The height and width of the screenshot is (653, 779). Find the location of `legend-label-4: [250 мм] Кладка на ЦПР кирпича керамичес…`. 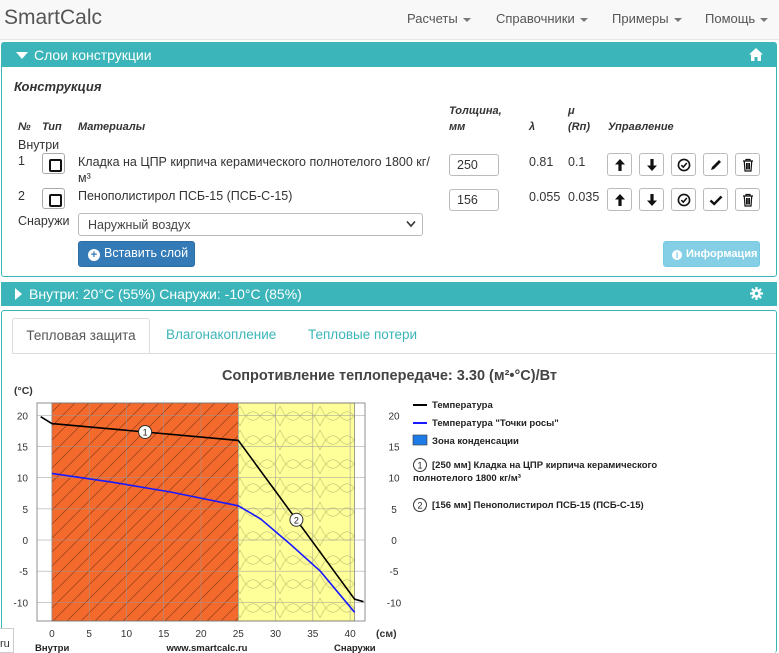

legend-label-4: [250 мм] Кладка на ЦПР кирпича керамичес… is located at coordinates (535, 472).